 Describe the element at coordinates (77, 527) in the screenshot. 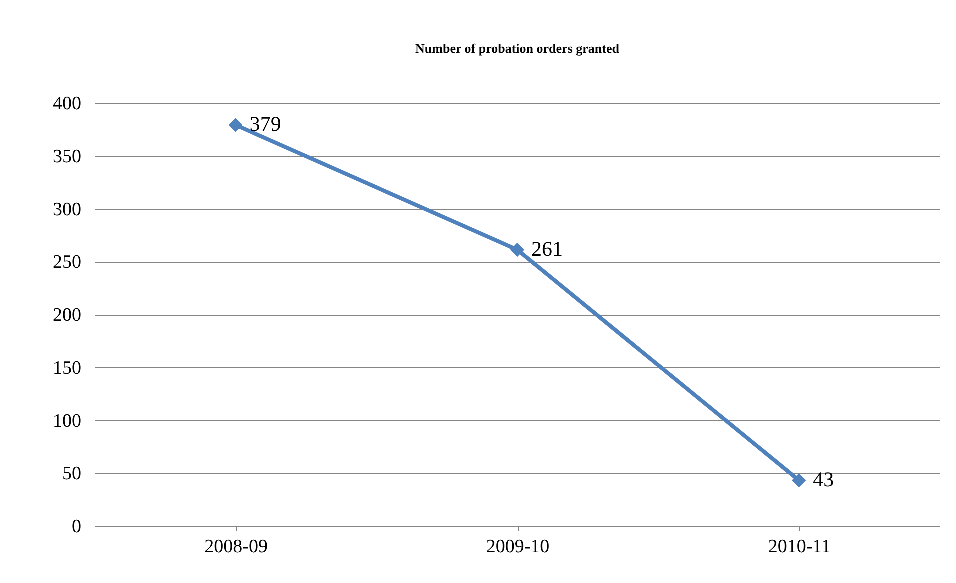

I see `y-tick-label: 0` at that location.